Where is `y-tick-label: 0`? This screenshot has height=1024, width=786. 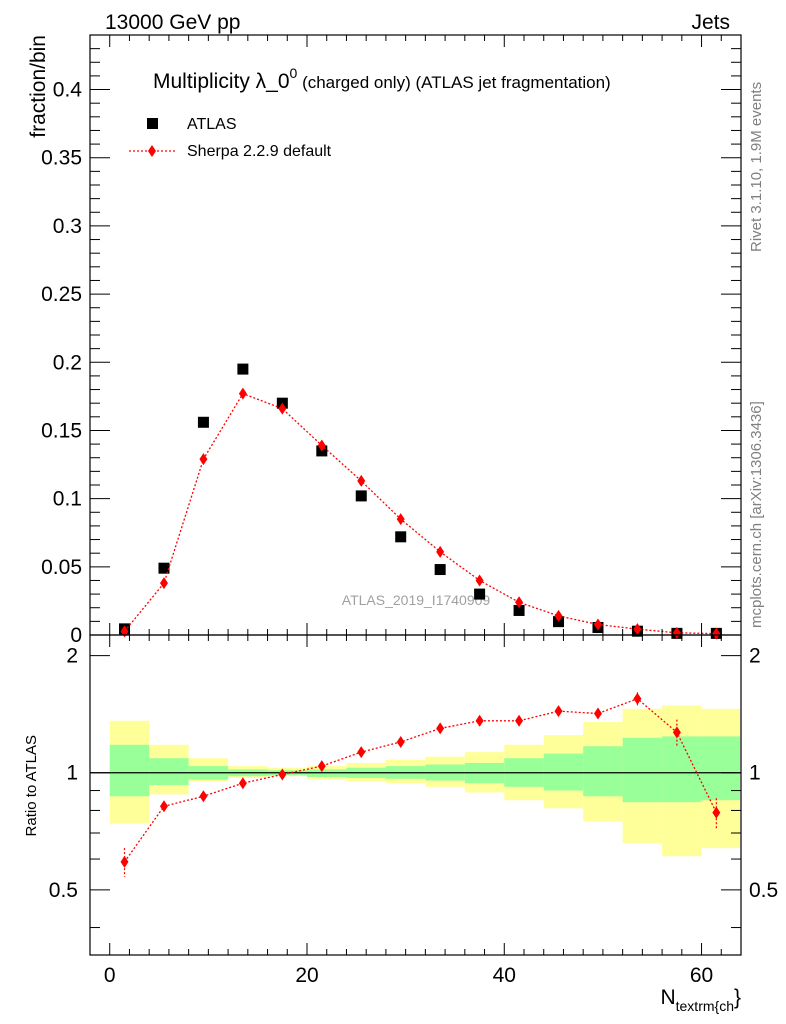
y-tick-label: 0 is located at coordinates (76, 635).